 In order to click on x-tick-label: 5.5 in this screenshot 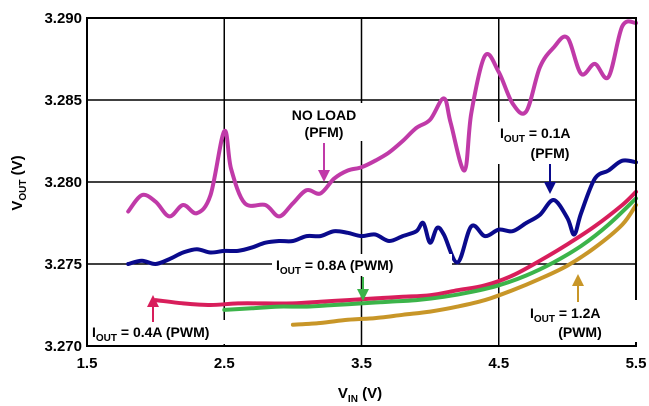, I will do `click(636, 363)`.